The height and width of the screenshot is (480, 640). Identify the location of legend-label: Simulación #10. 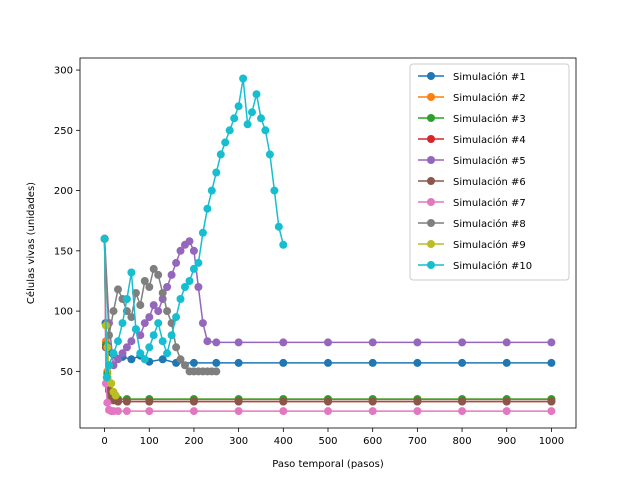
(492, 266).